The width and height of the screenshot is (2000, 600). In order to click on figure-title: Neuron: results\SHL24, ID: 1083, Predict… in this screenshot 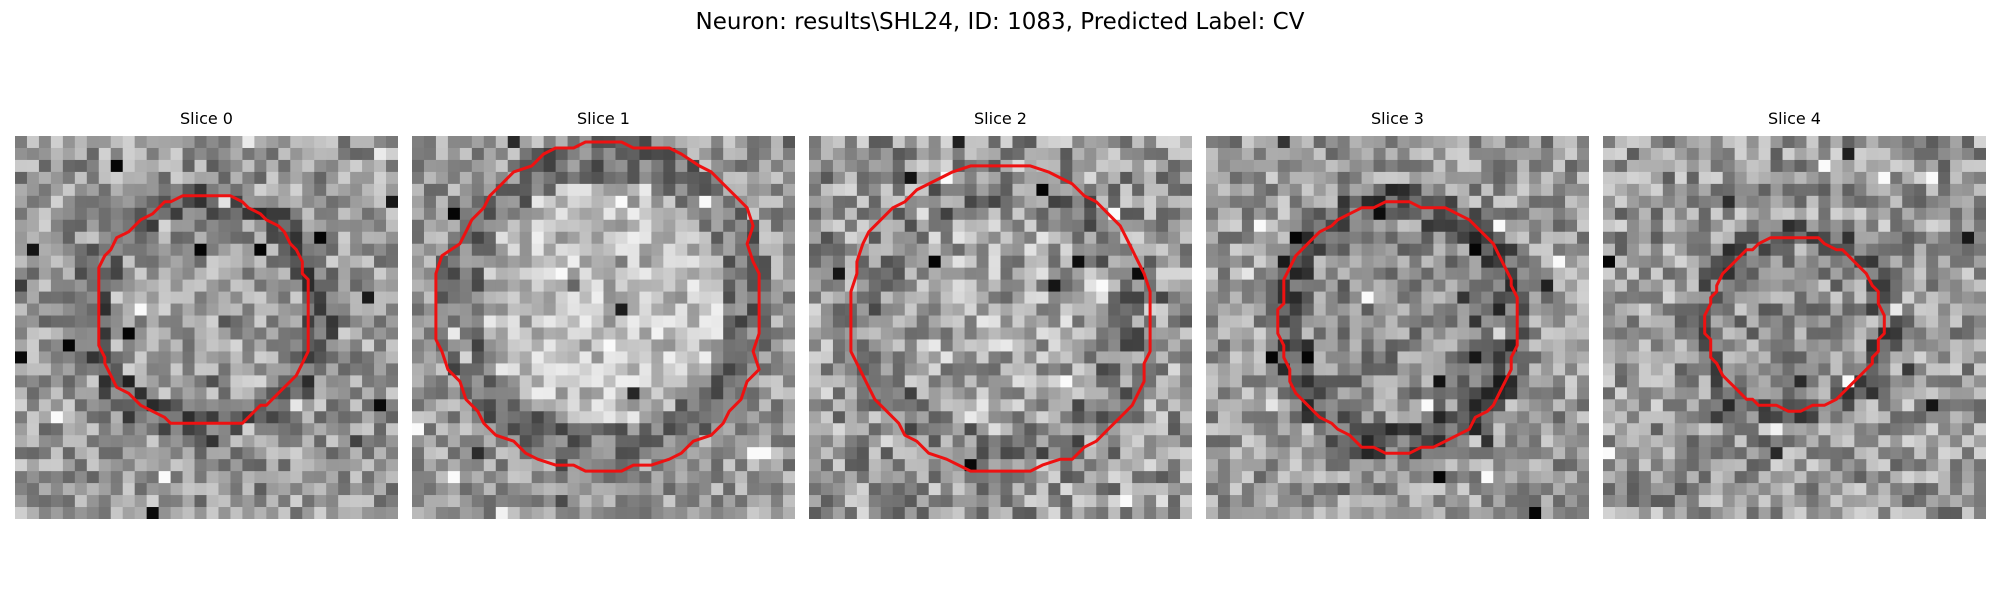, I will do `click(1000, 22)`.